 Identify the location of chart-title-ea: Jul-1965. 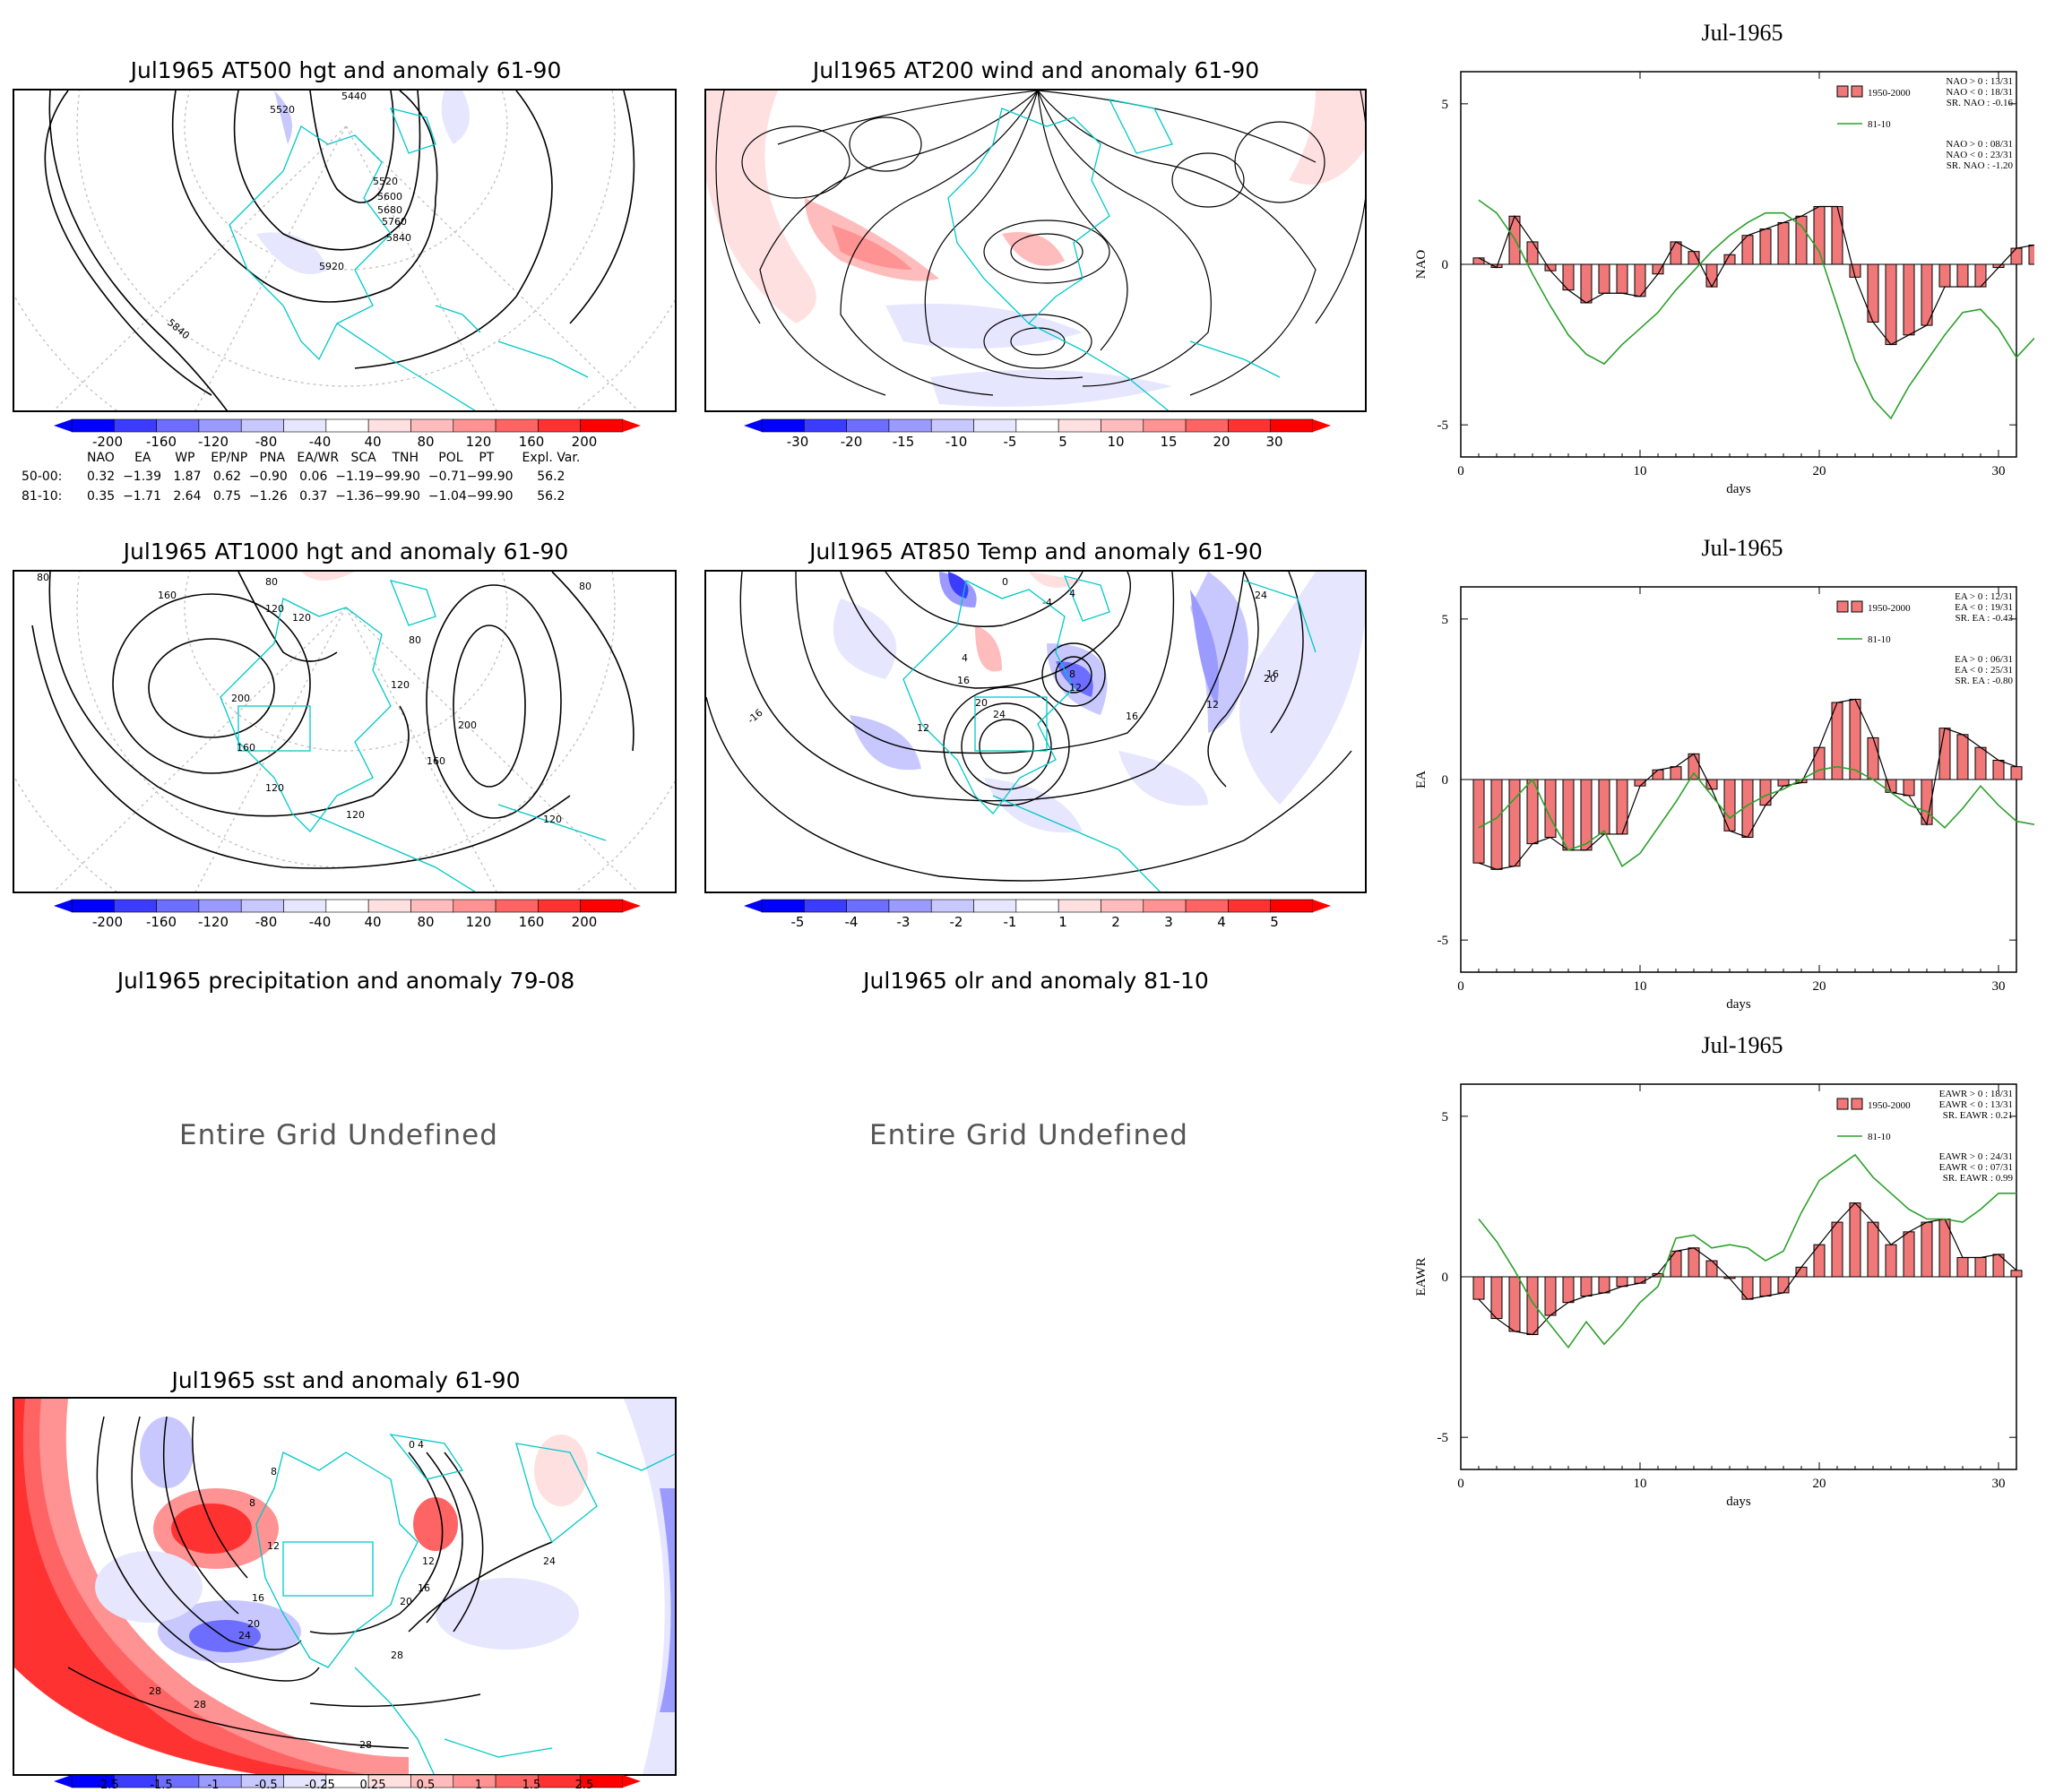
(1742, 548).